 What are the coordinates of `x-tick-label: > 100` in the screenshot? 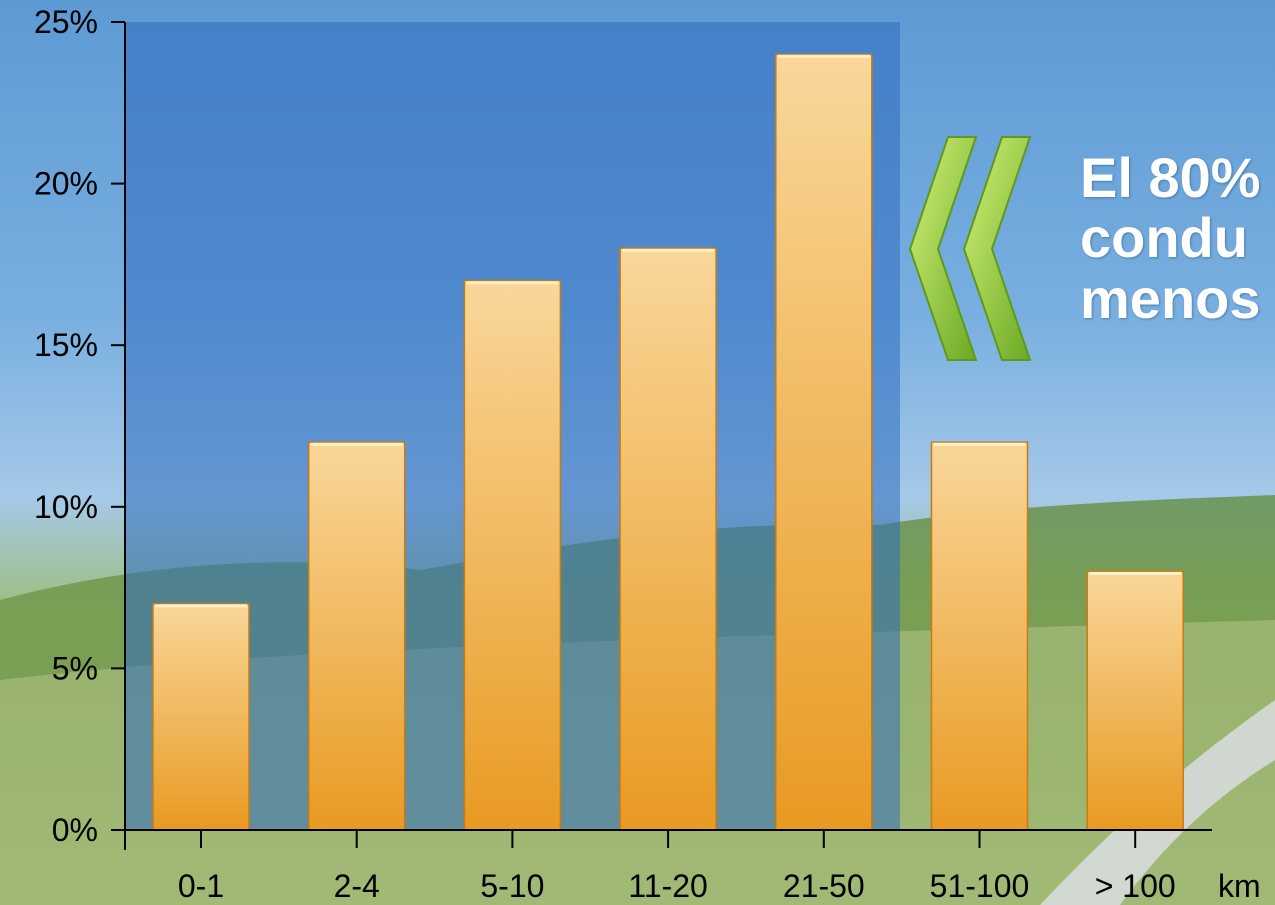 It's located at (1135, 886).